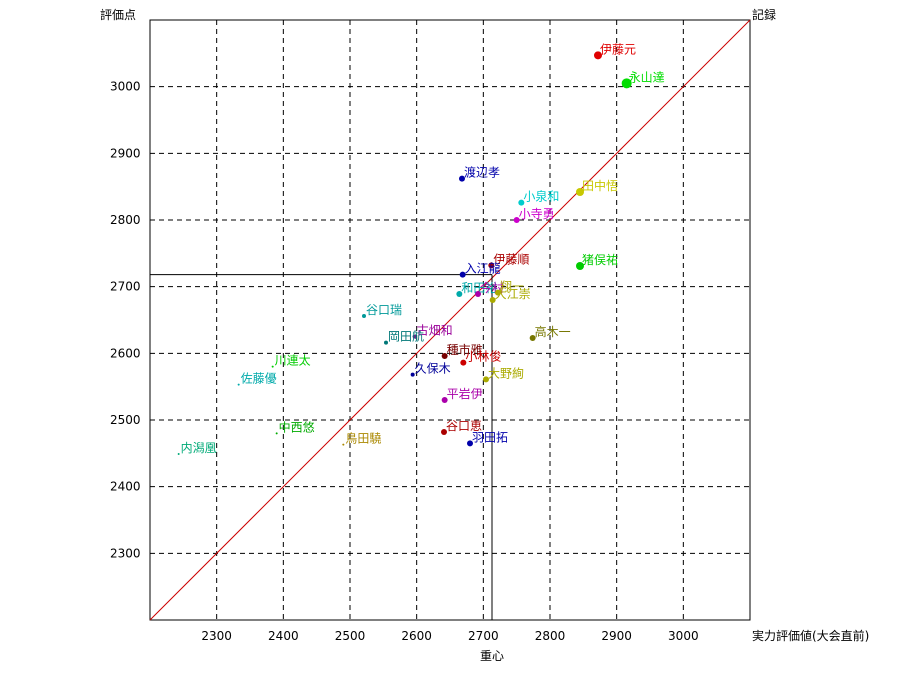 This screenshot has height=700, width=900. I want to click on data-point-label: 小林俊, so click(483, 356).